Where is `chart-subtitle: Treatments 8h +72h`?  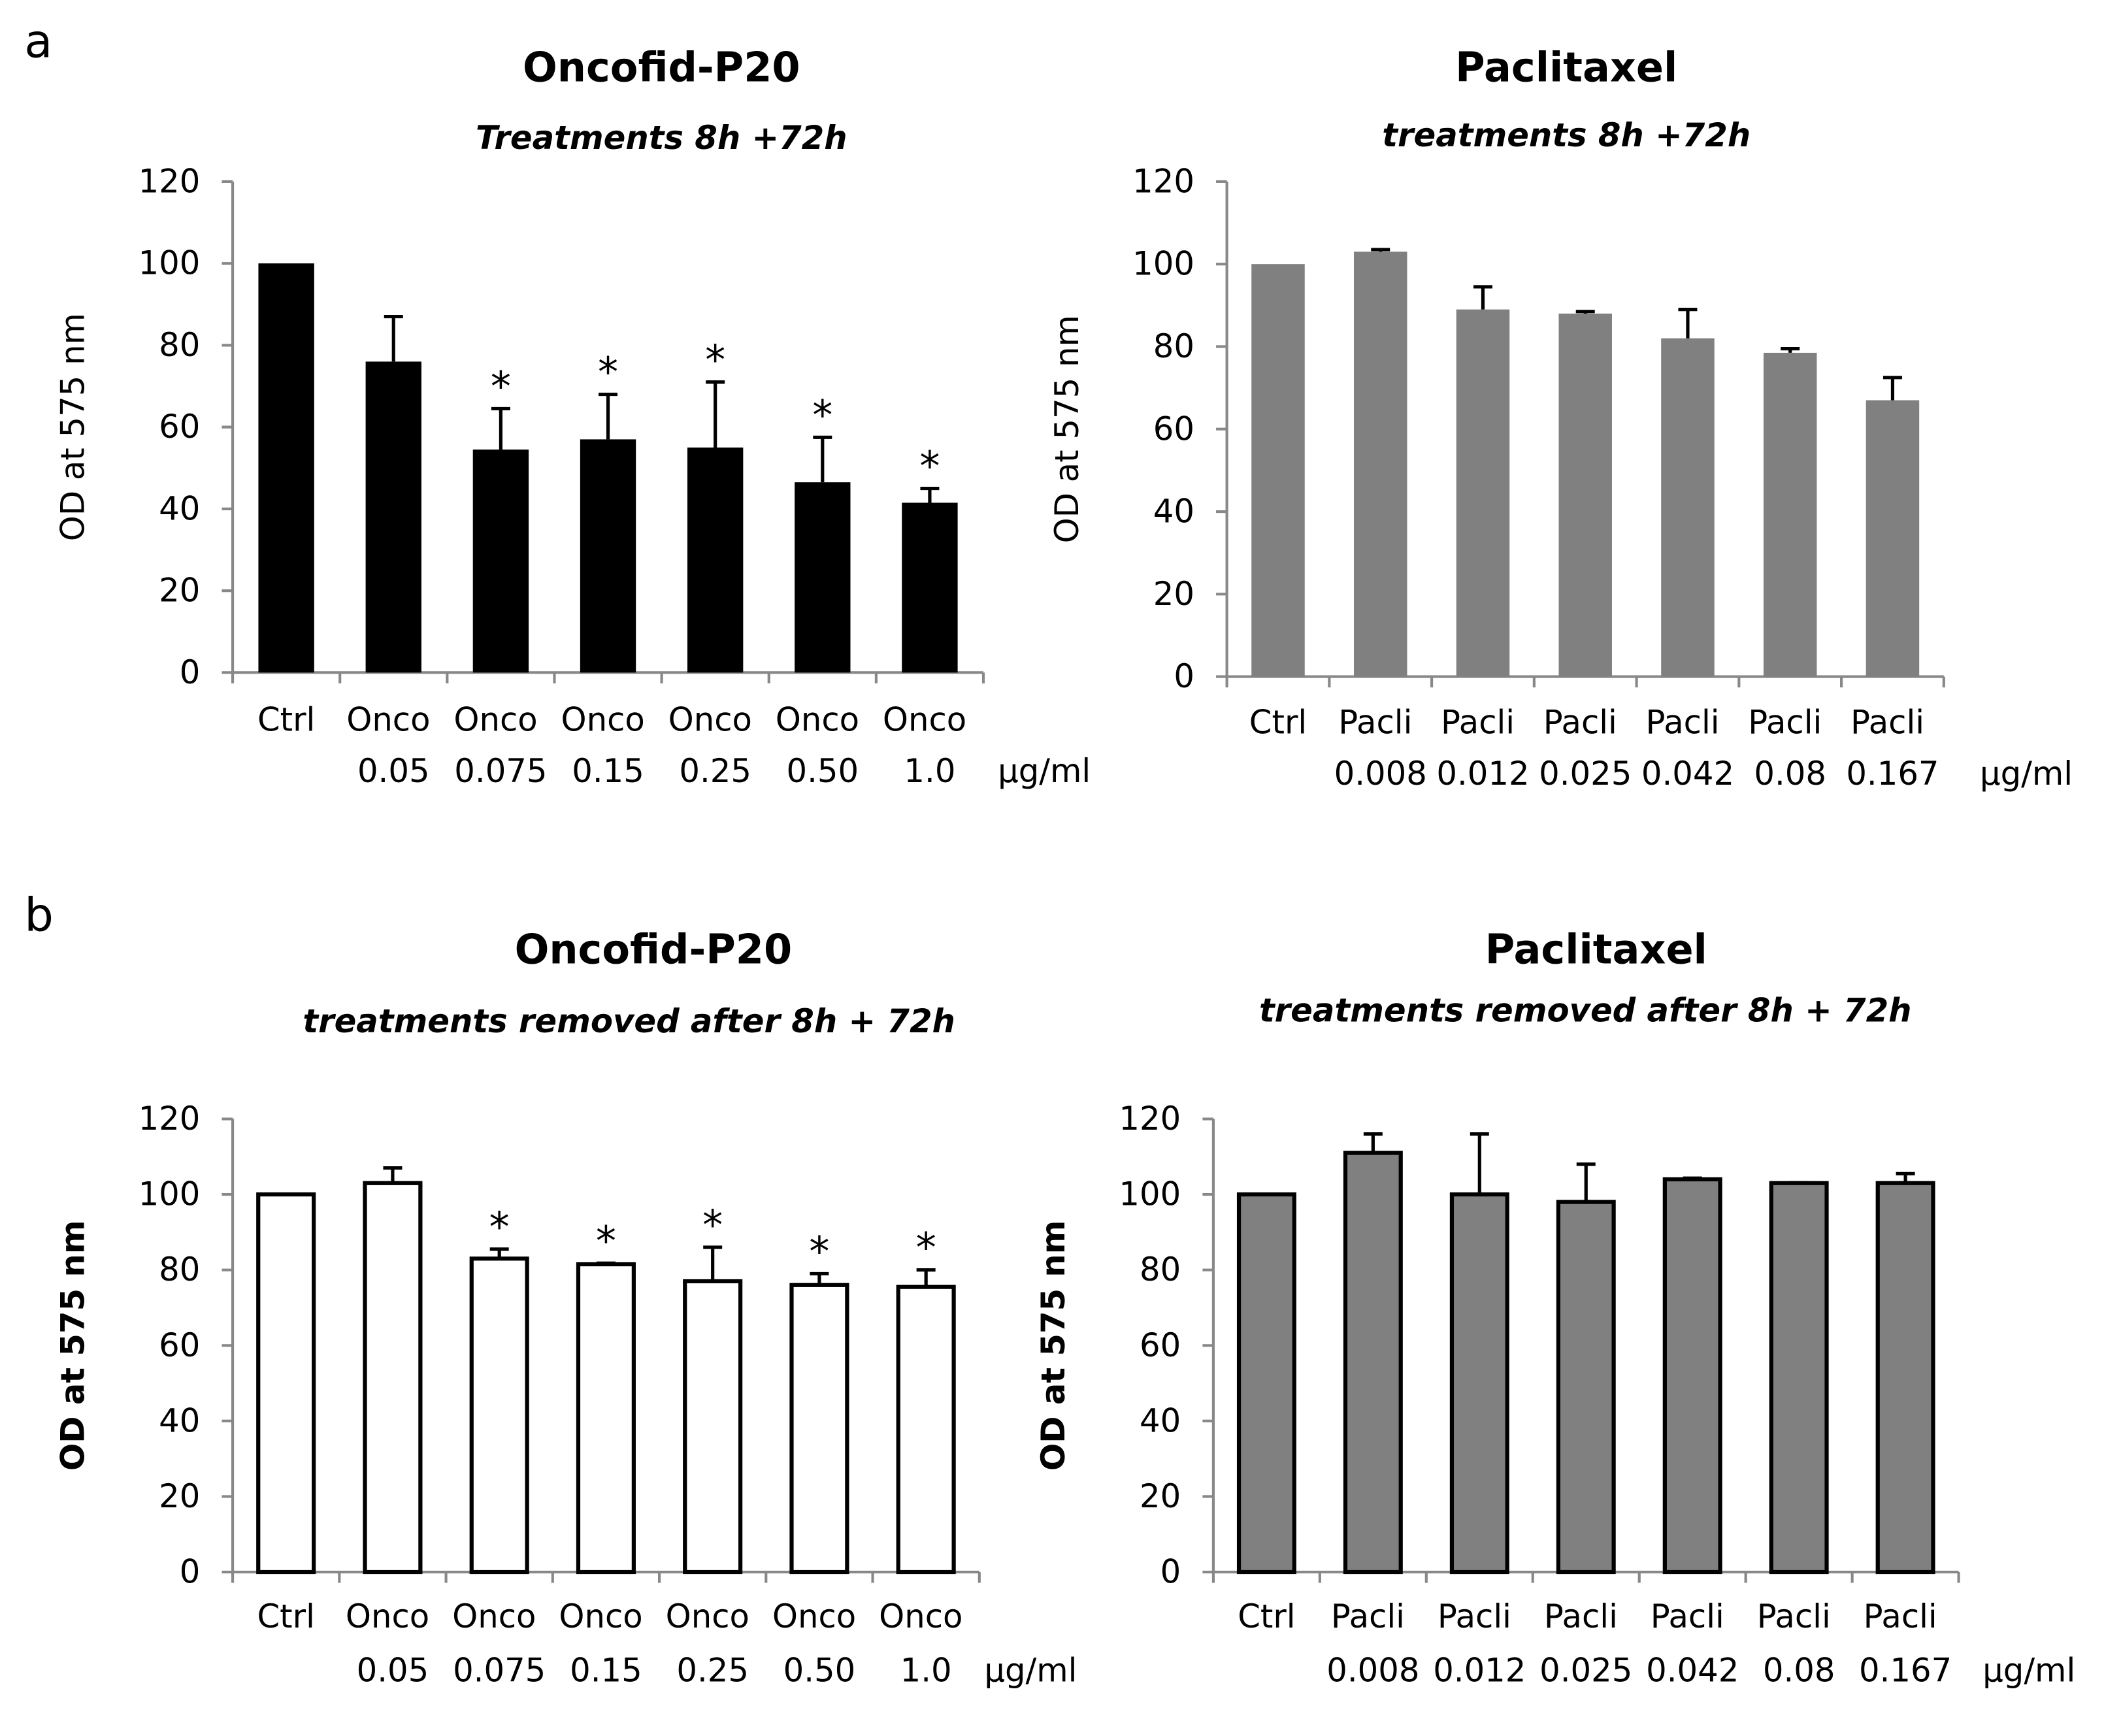
chart-subtitle: Treatments 8h +72h is located at coordinates (661, 138).